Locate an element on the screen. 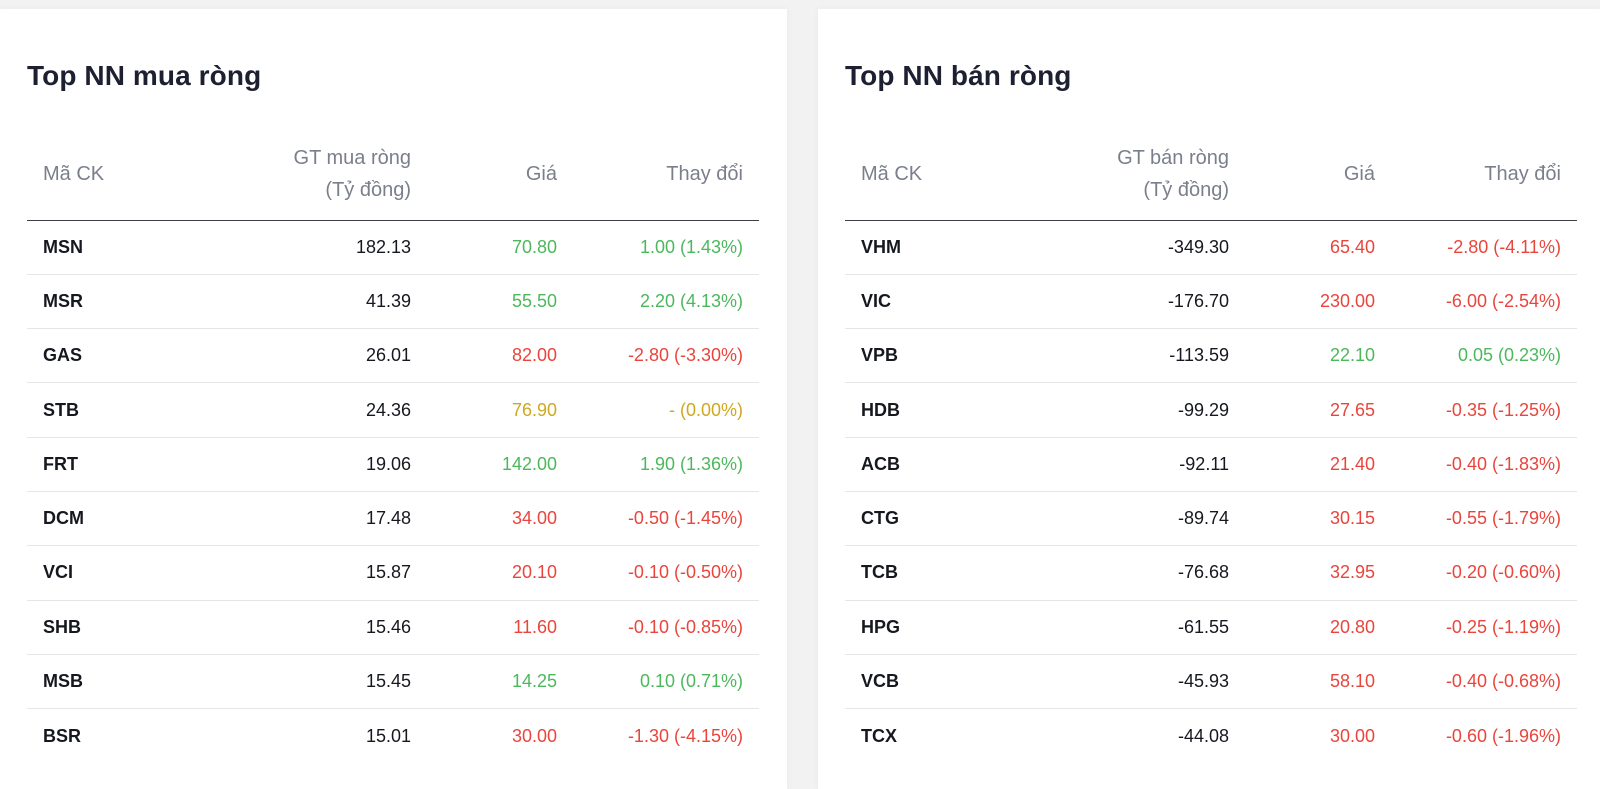 The image size is (1600, 789). price: 32.95 is located at coordinates (1318, 573).